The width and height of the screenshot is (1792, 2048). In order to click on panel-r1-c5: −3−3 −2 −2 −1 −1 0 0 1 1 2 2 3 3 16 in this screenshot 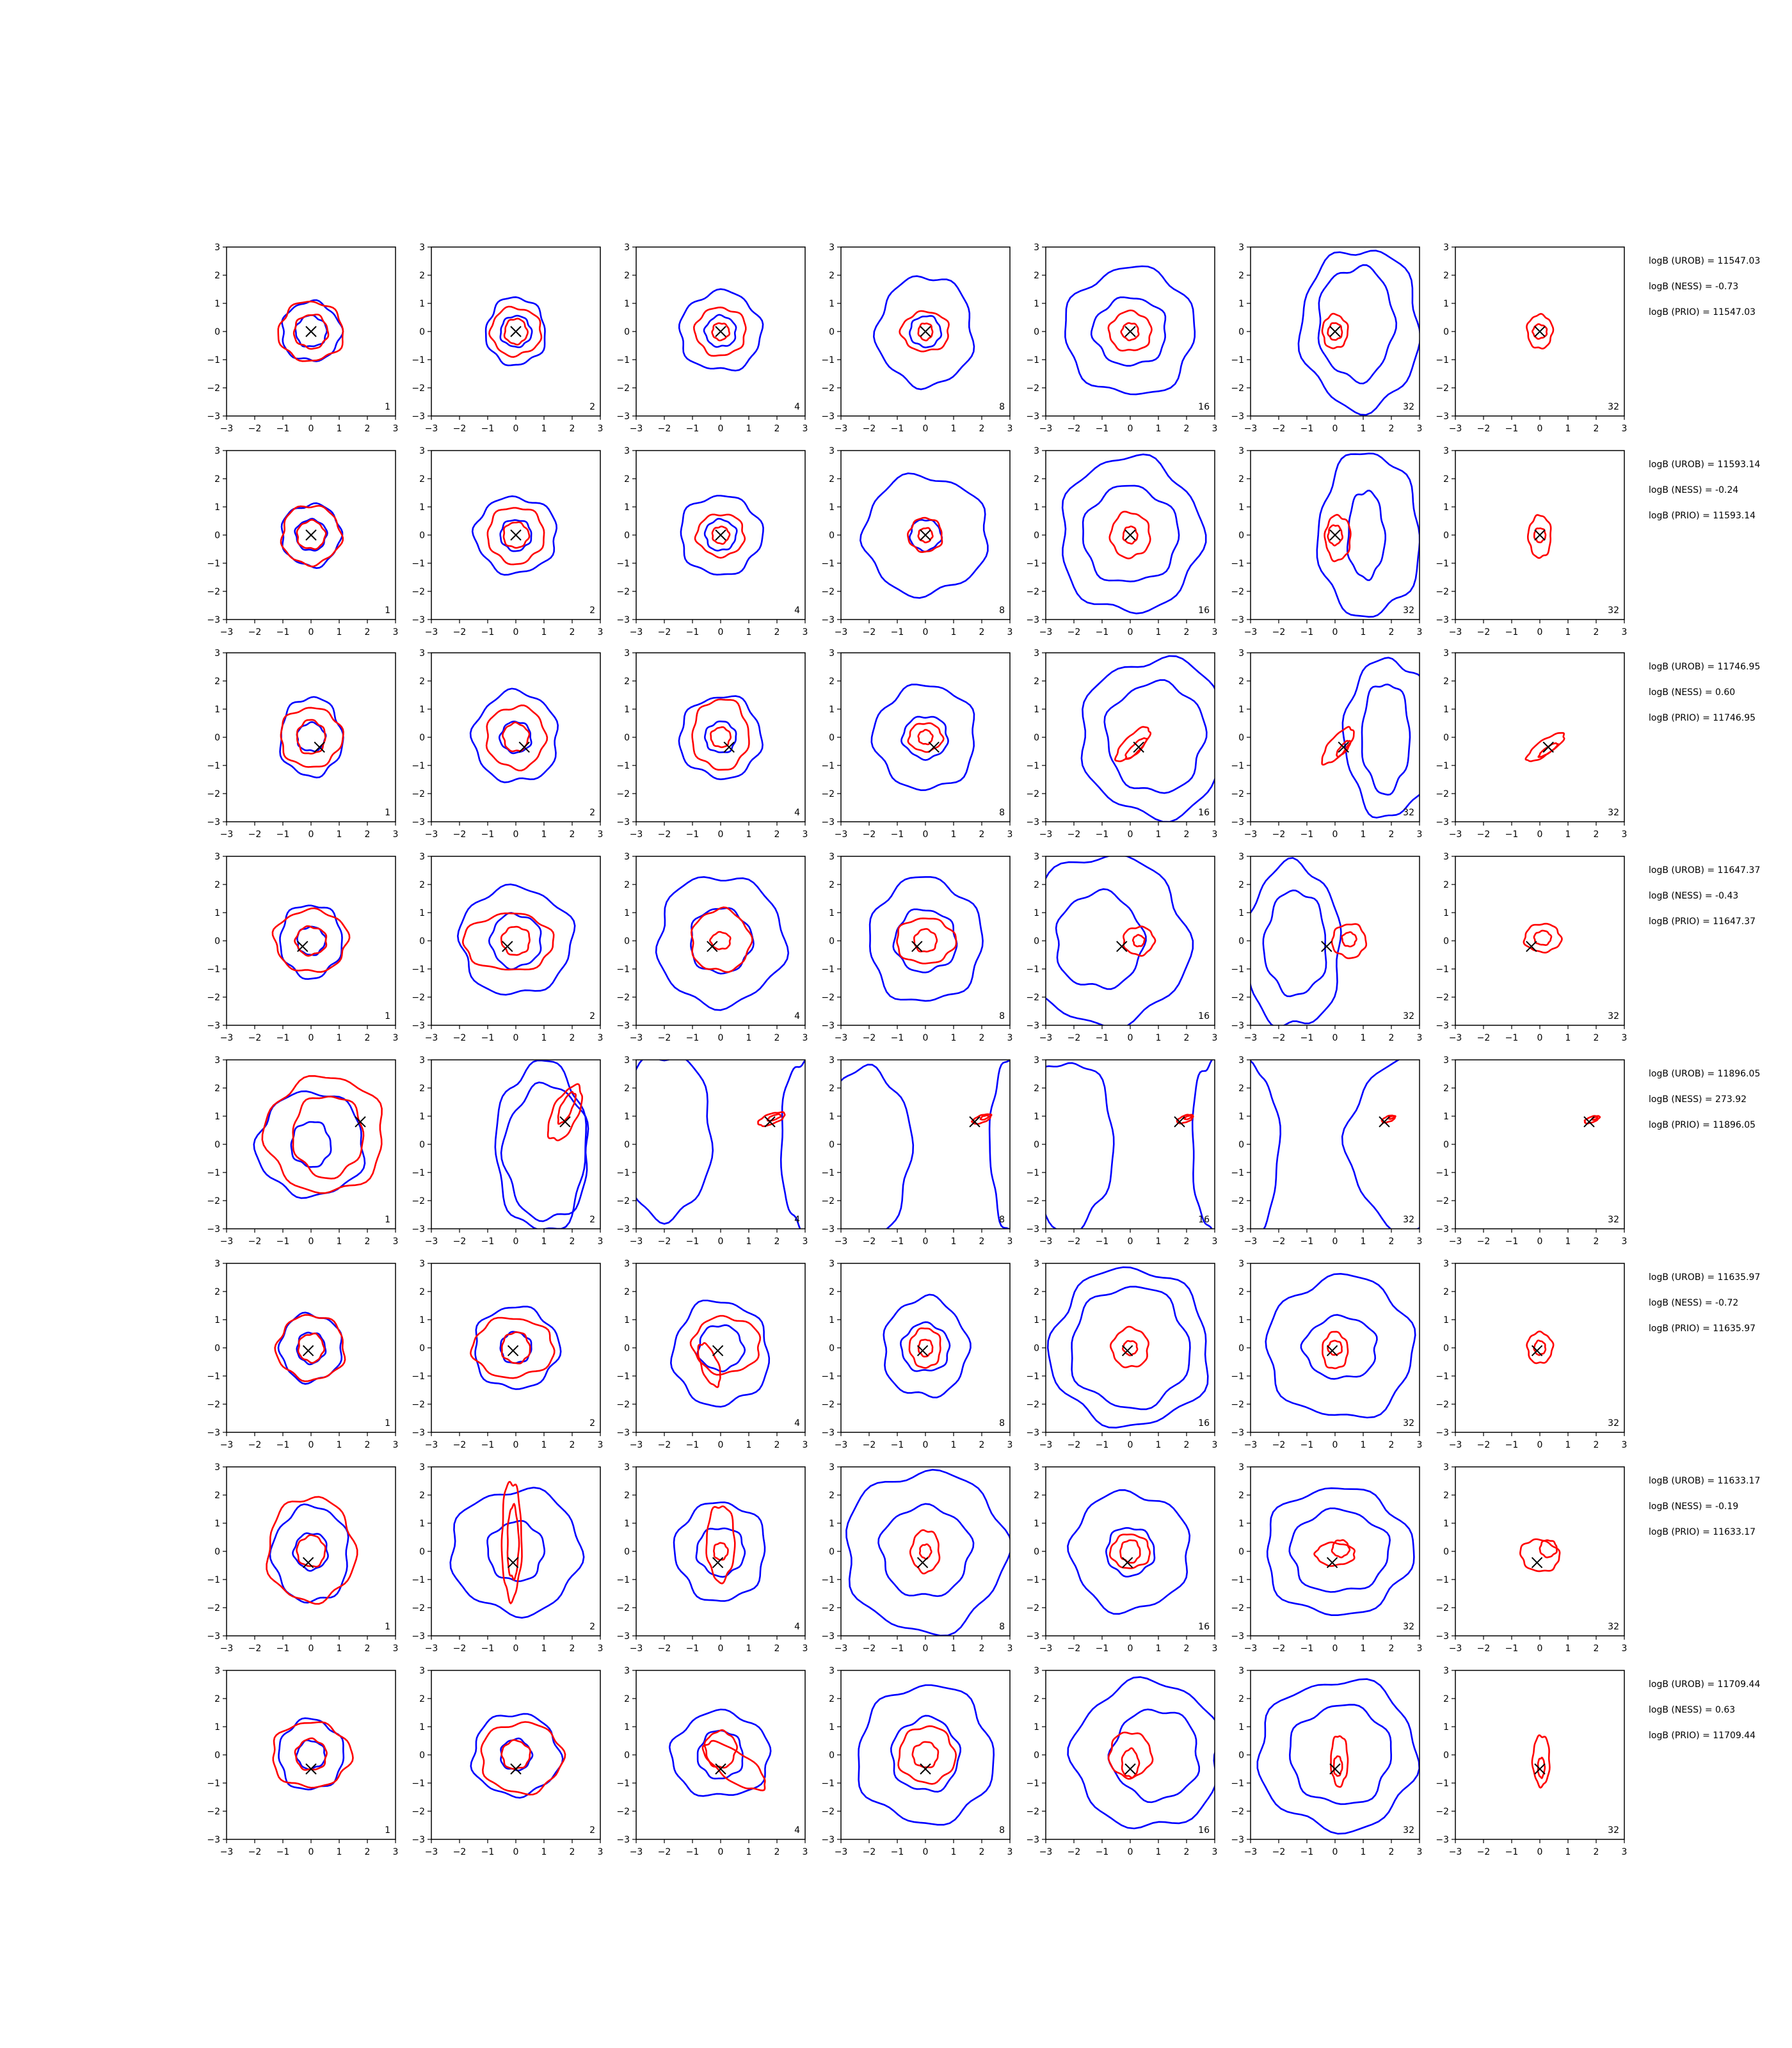, I will do `click(1121, 338)`.